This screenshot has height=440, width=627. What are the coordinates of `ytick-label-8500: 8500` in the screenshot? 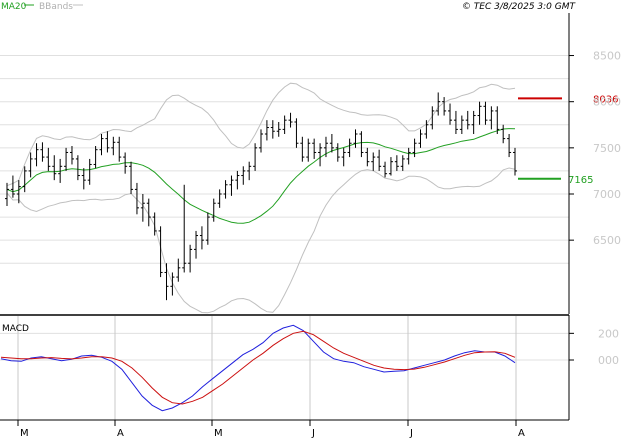 It's located at (607, 56).